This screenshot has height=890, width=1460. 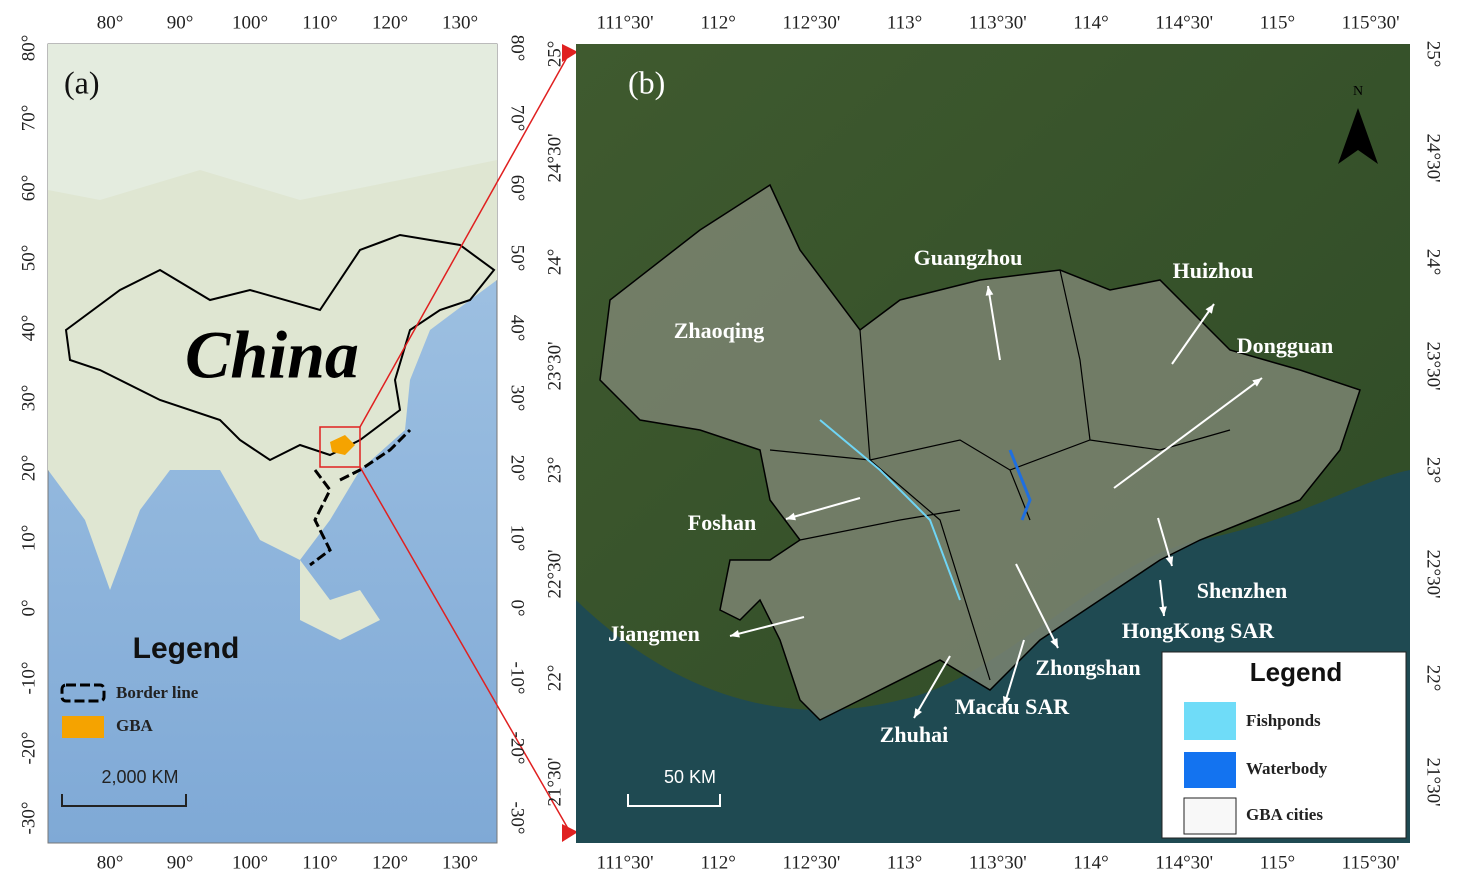 I want to click on city-label: Dongguan, so click(x=1285, y=345).